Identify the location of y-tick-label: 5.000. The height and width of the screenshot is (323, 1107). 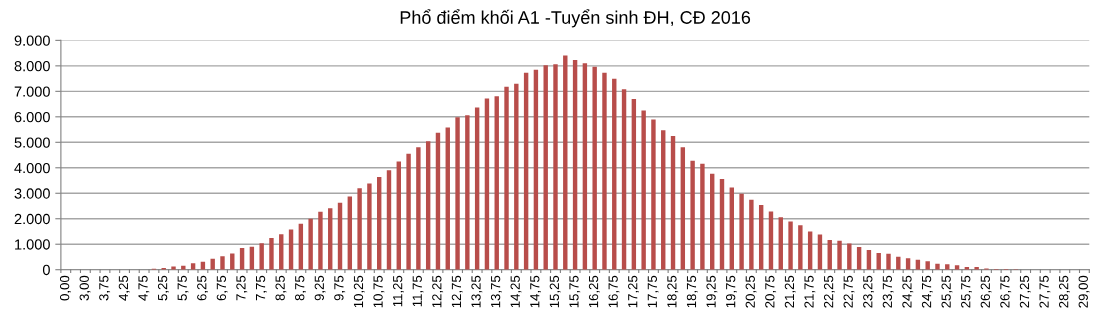
(32, 142).